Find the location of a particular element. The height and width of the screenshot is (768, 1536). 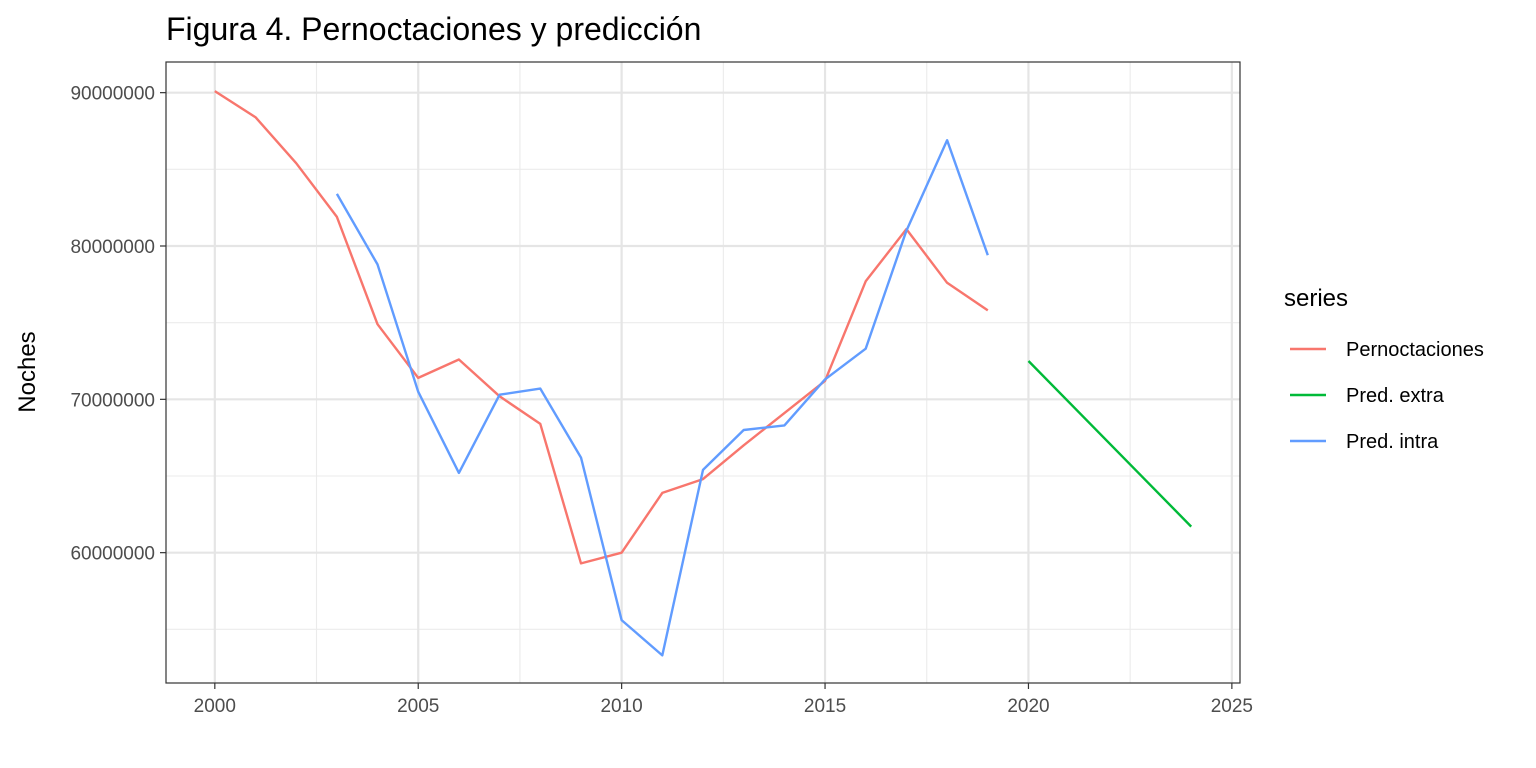

x-axis: 2000 2005 2010 2015 2020 2025 is located at coordinates (723, 700).